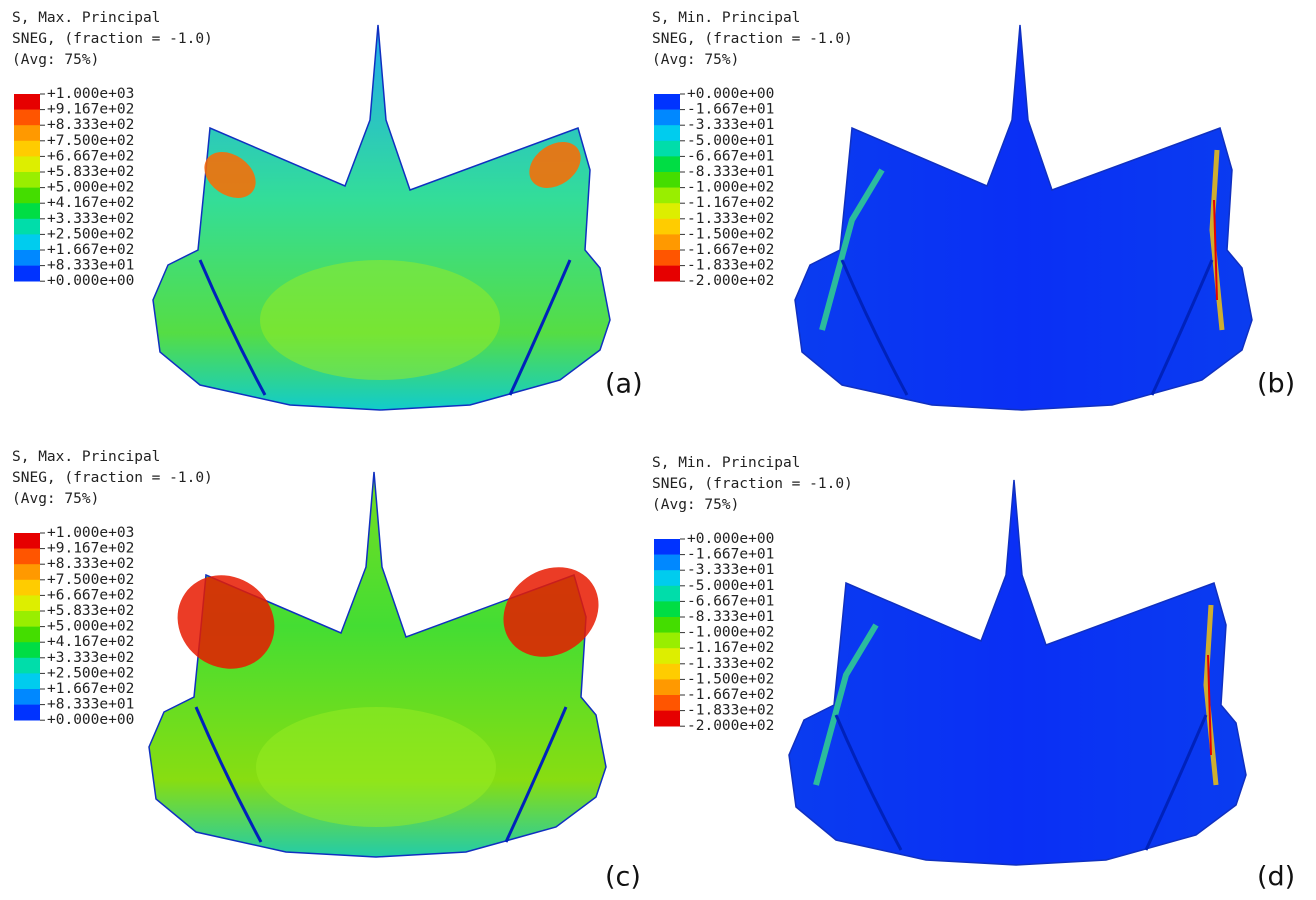  Describe the element at coordinates (730, 726) in the screenshot. I see `legend-label: -2.000e+02` at that location.